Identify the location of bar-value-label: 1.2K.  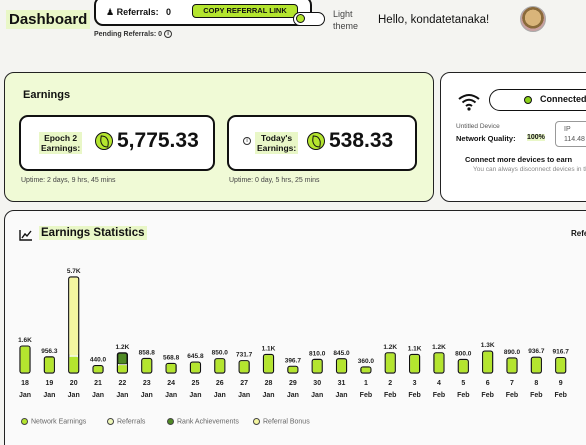
(390, 347).